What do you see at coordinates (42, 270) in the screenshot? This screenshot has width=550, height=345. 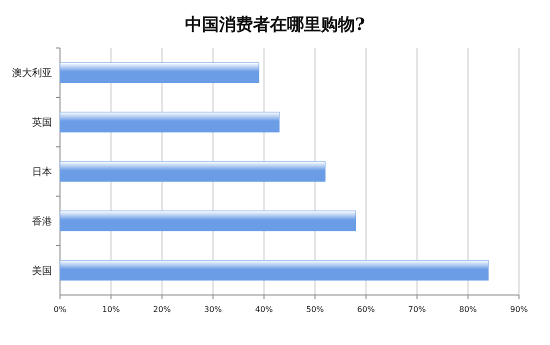 I see `y-tick-label: 美国` at bounding box center [42, 270].